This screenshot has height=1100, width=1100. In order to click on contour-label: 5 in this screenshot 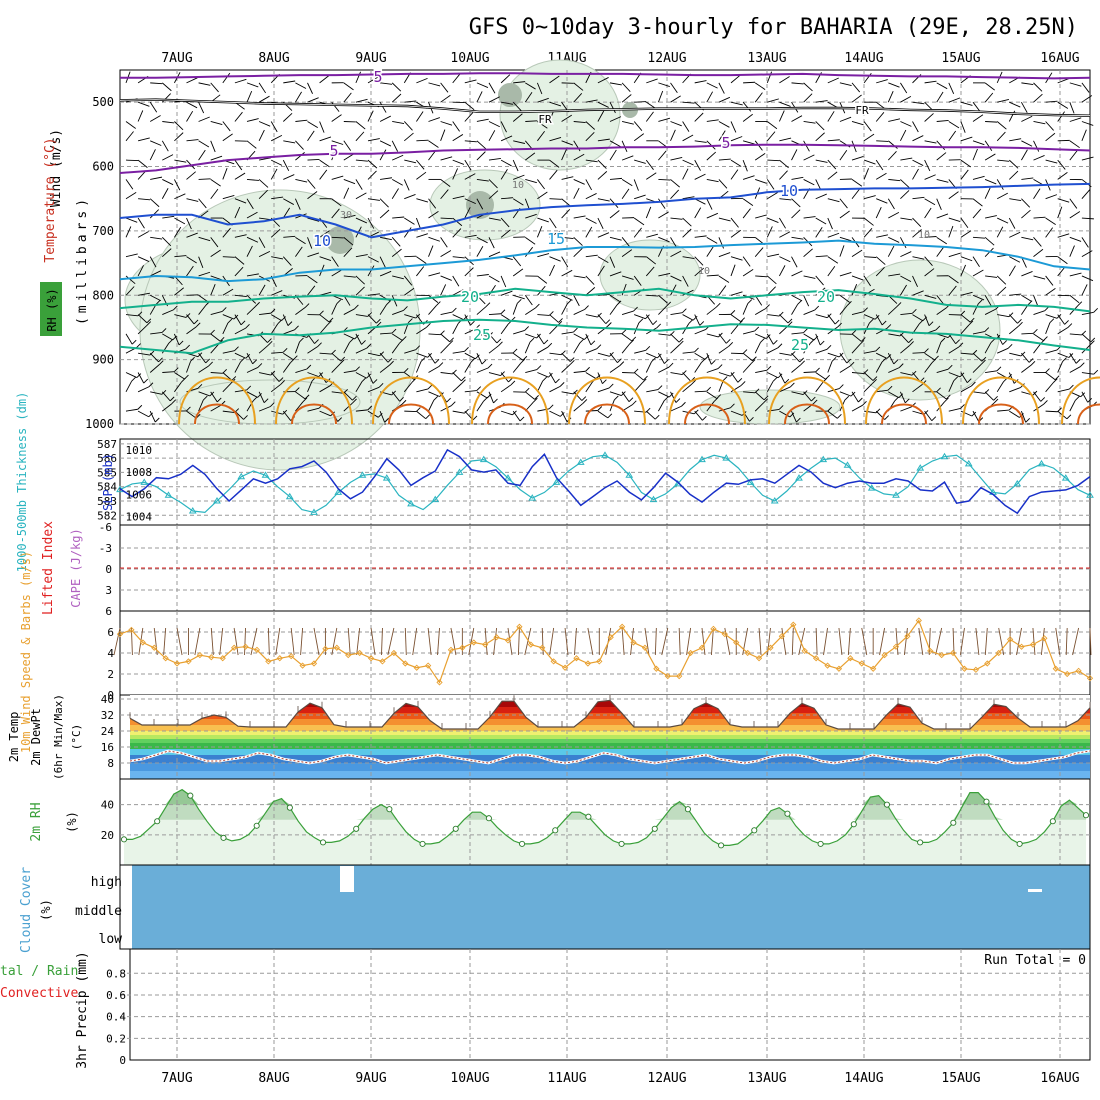, I will do `click(333, 151)`.